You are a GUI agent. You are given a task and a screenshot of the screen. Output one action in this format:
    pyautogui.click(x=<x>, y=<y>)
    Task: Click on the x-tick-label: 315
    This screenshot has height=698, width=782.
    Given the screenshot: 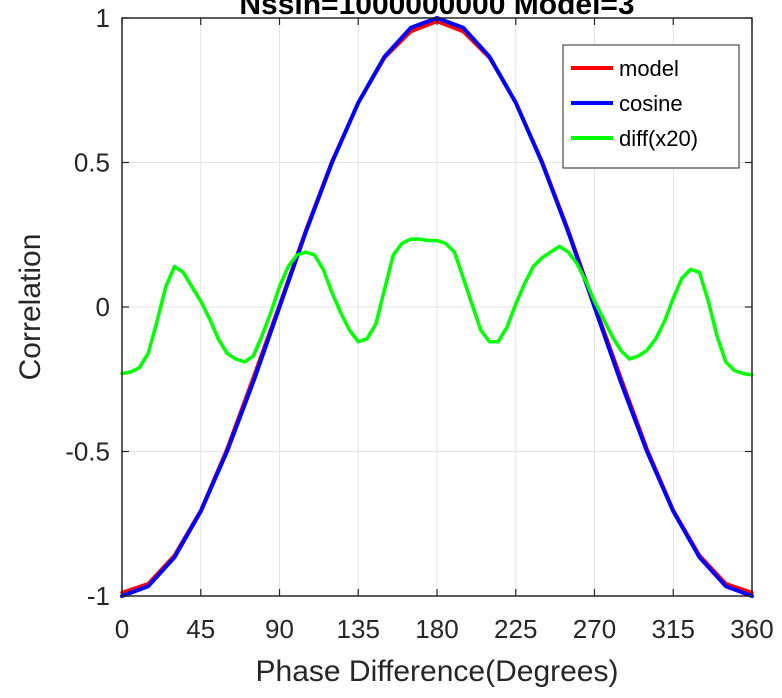 What is the action you would take?
    pyautogui.click(x=673, y=629)
    